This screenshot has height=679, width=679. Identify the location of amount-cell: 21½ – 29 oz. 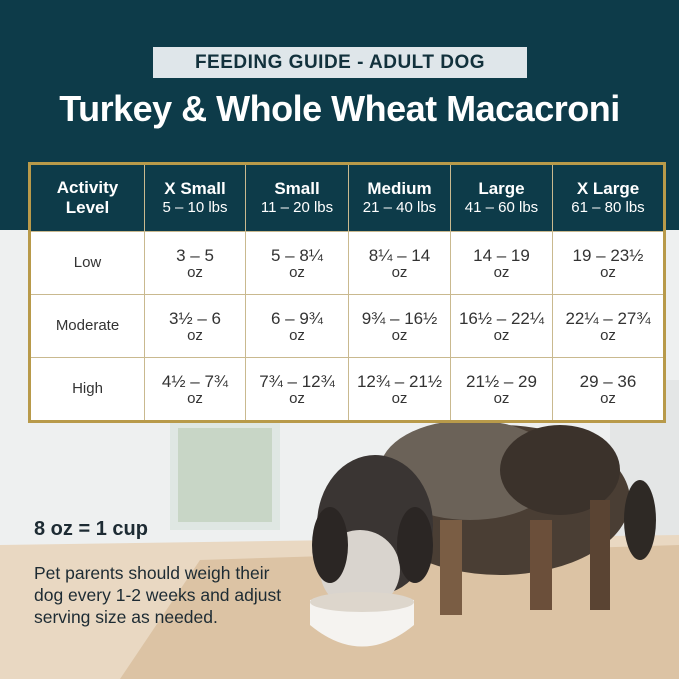
(501, 389).